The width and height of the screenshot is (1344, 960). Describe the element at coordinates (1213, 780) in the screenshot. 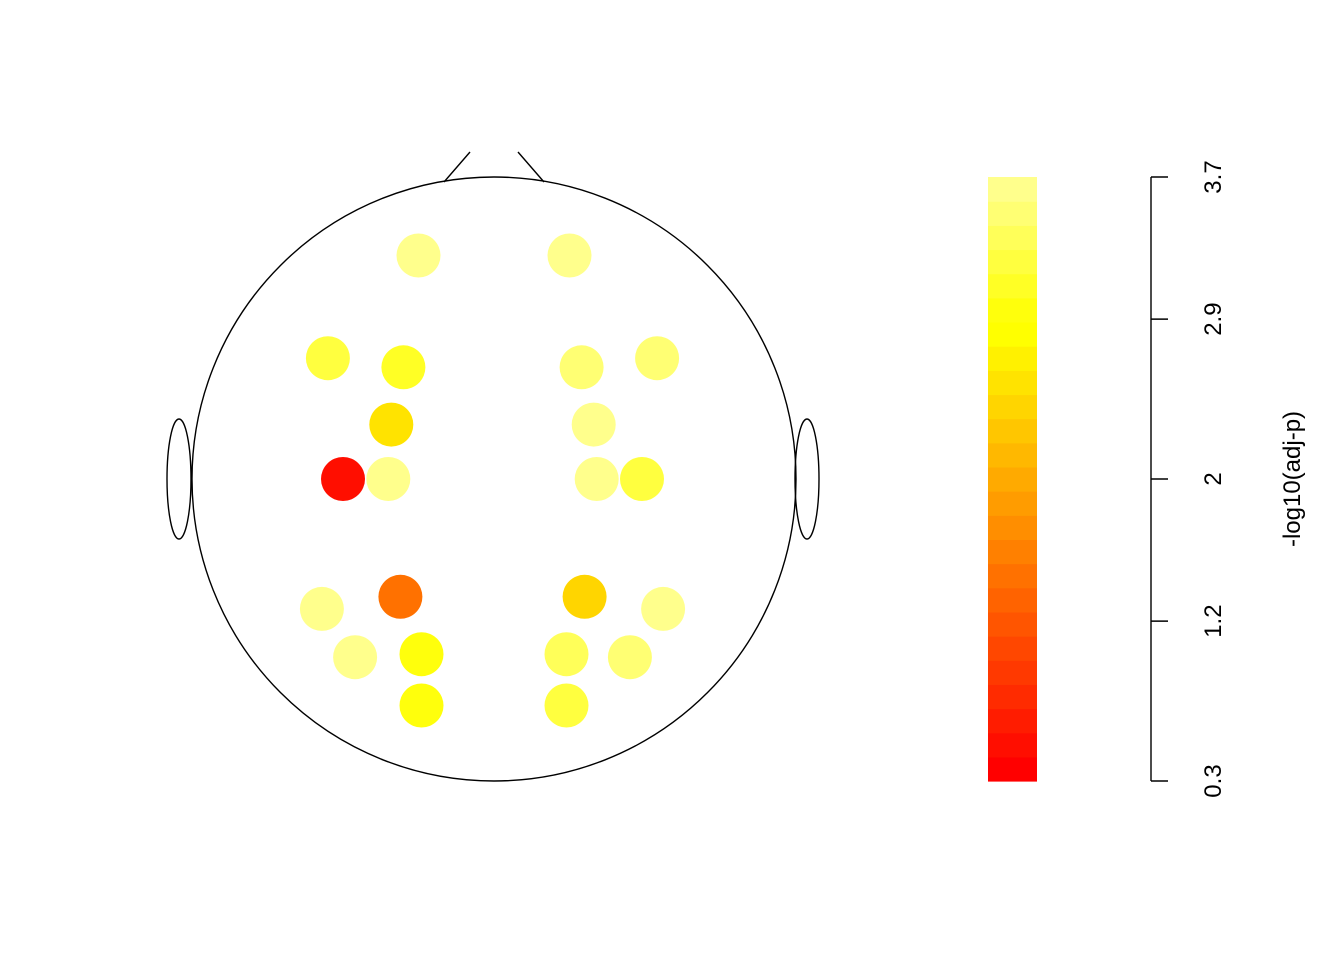

I see `colorbar-tick-label: 0.3` at that location.